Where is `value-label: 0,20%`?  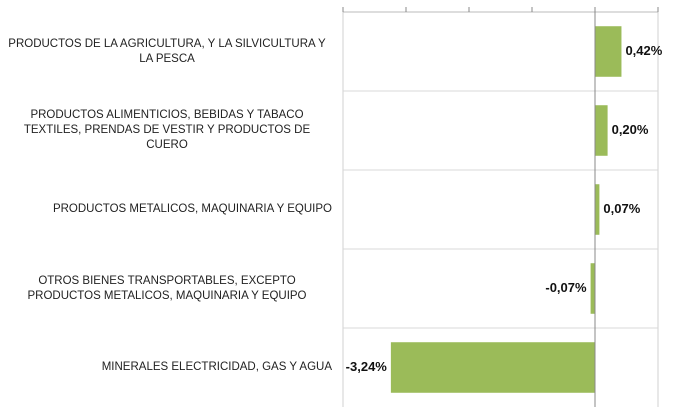
value-label: 0,20% is located at coordinates (630, 129).